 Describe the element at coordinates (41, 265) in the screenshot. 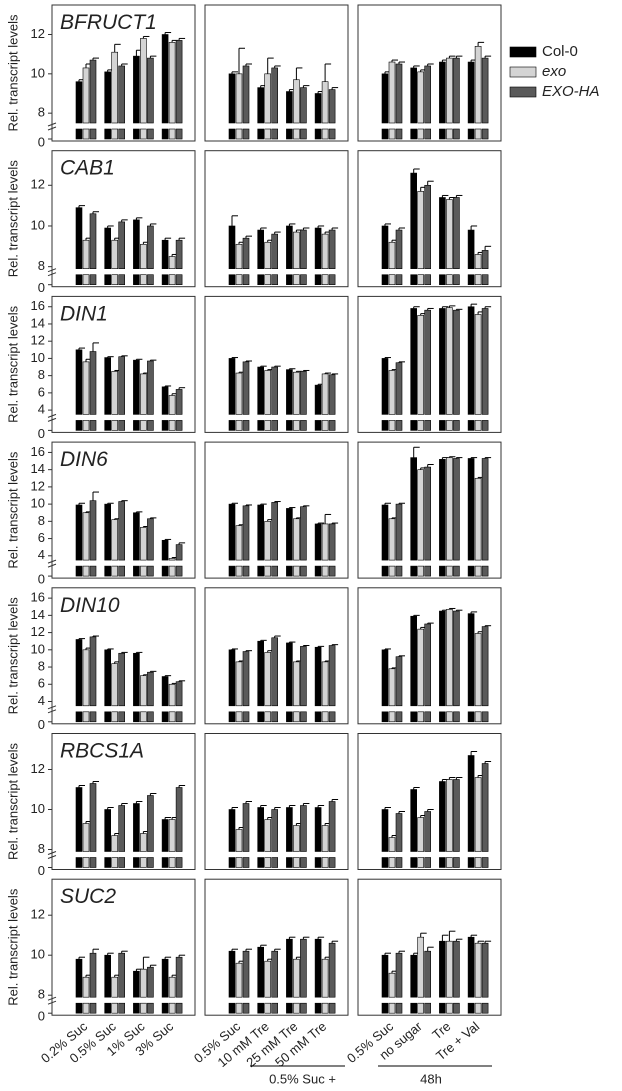

I see `y-tick-label: 8` at that location.